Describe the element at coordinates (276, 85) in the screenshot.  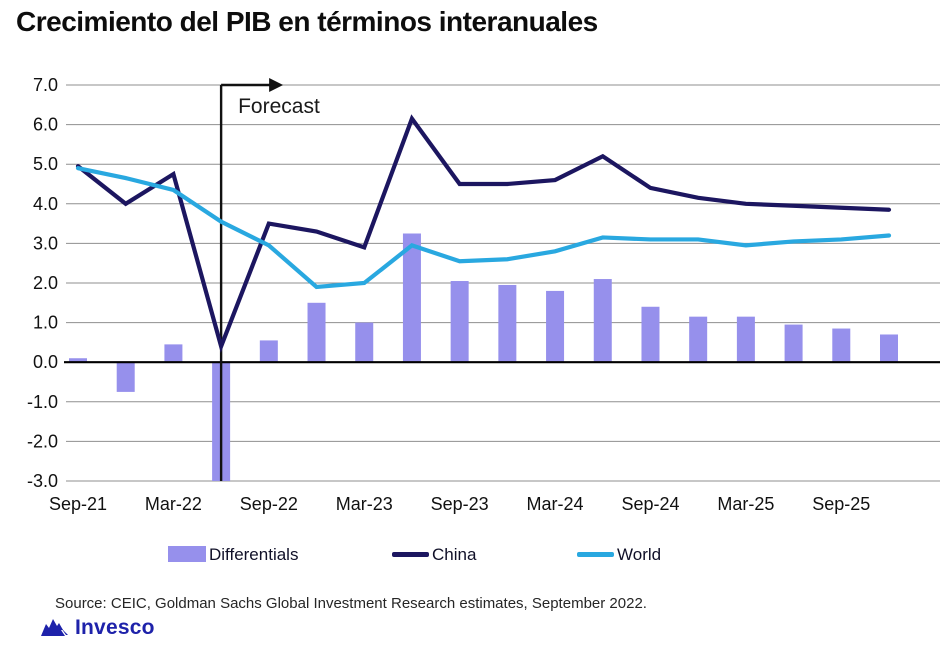
I see `forecast-arrow-head` at that location.